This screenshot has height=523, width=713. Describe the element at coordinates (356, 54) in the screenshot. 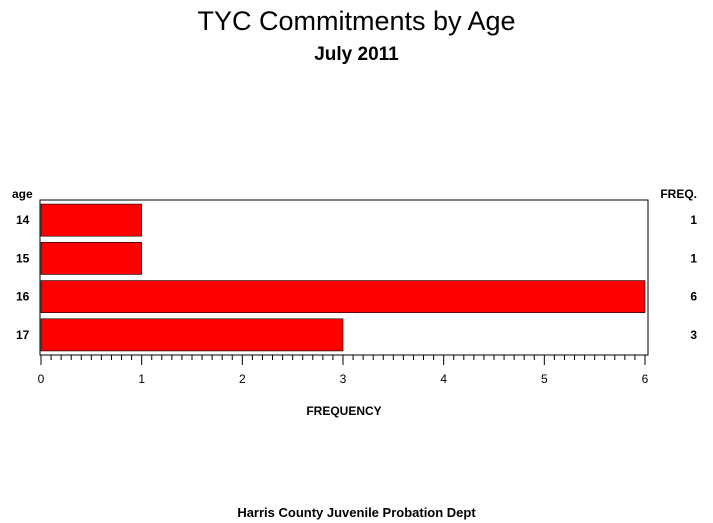

I see `chart-subtitle: July 2011` at that location.